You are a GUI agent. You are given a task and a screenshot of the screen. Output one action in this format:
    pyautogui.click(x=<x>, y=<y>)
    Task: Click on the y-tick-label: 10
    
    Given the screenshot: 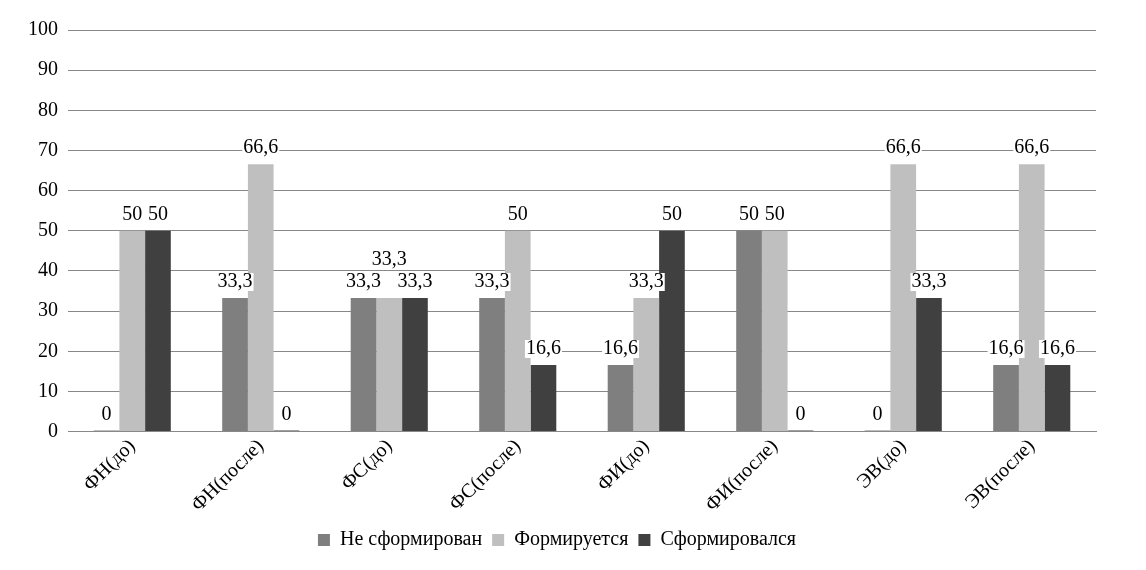 What is the action you would take?
    pyautogui.click(x=48, y=389)
    